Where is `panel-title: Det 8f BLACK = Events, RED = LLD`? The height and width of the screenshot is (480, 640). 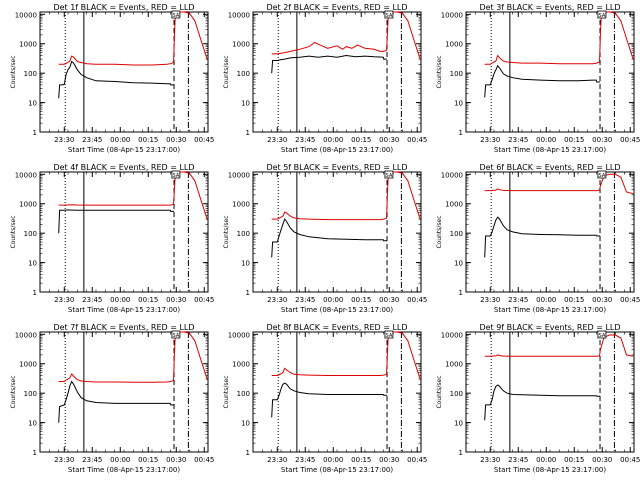
panel-title: Det 8f BLACK = Events, RED = LLD is located at coordinates (336, 327).